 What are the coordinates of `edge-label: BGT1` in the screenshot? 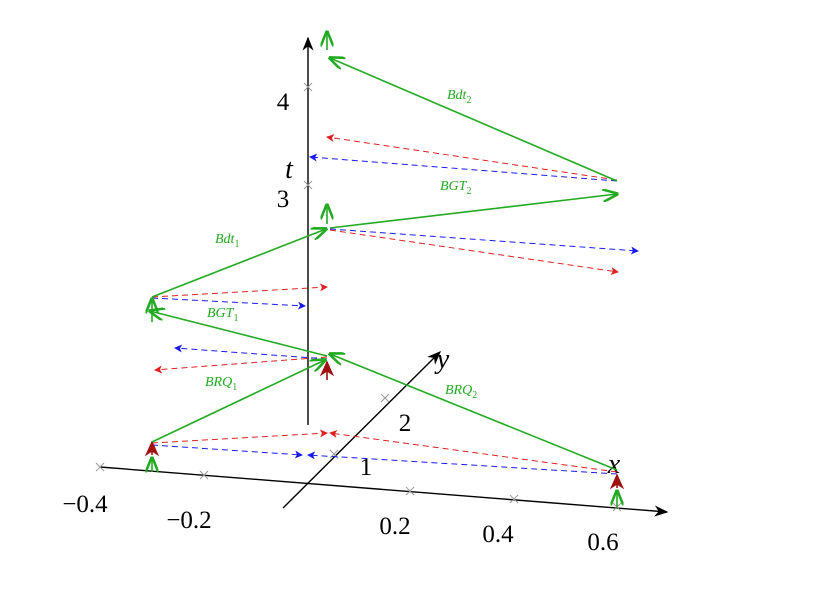 It's located at (222, 315).